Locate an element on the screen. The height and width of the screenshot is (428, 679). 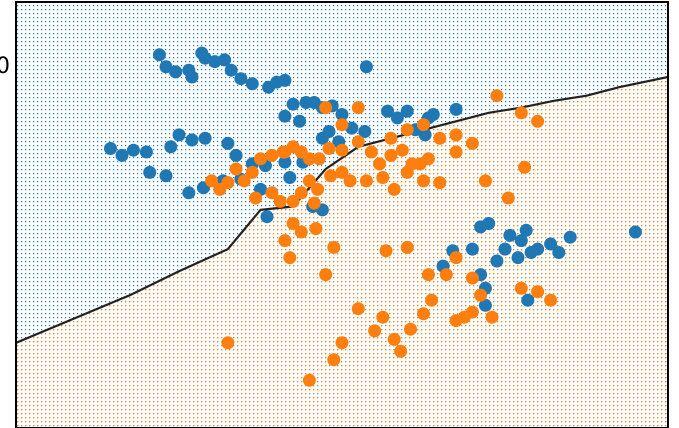
y-tick-label: 0 is located at coordinates (5, 66).